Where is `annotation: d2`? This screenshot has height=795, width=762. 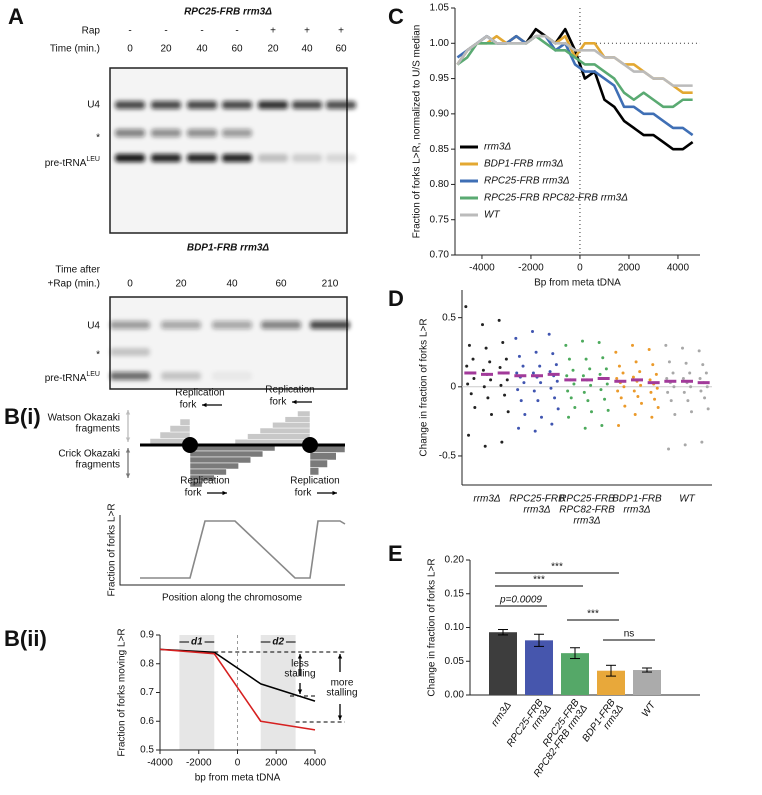
annotation: d2 is located at coordinates (278, 642).